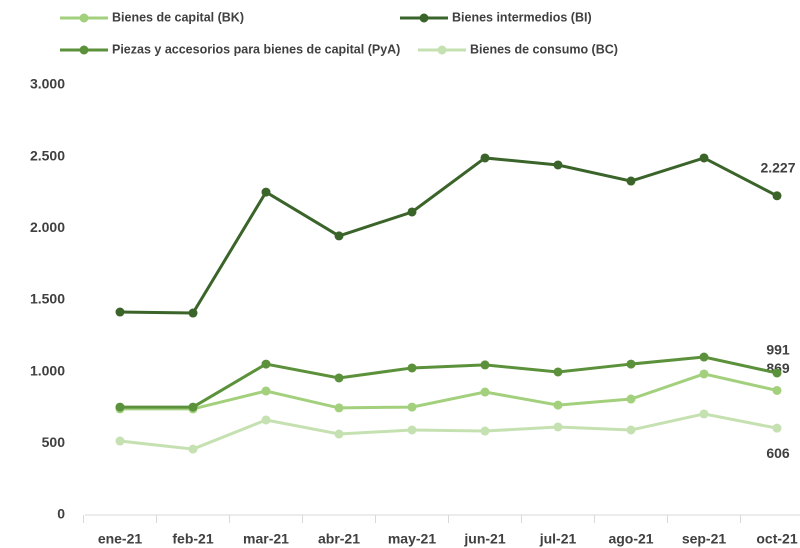  I want to click on y-tick-label: 0, so click(61, 514).